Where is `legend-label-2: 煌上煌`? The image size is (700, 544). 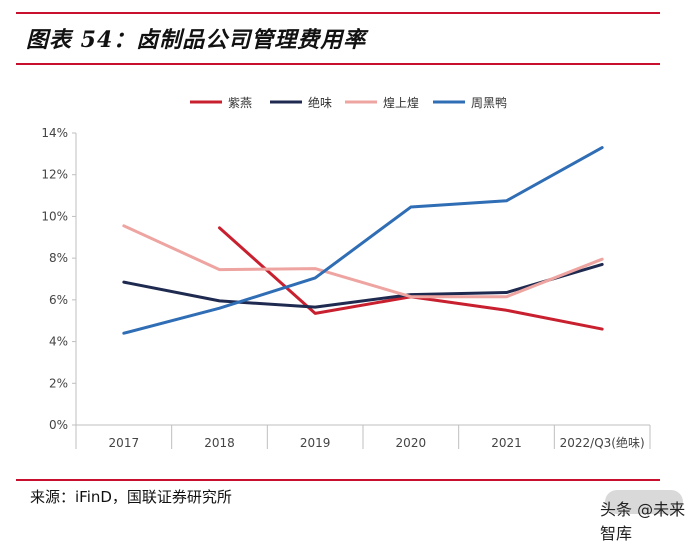 legend-label-2: 煌上煌 is located at coordinates (401, 103).